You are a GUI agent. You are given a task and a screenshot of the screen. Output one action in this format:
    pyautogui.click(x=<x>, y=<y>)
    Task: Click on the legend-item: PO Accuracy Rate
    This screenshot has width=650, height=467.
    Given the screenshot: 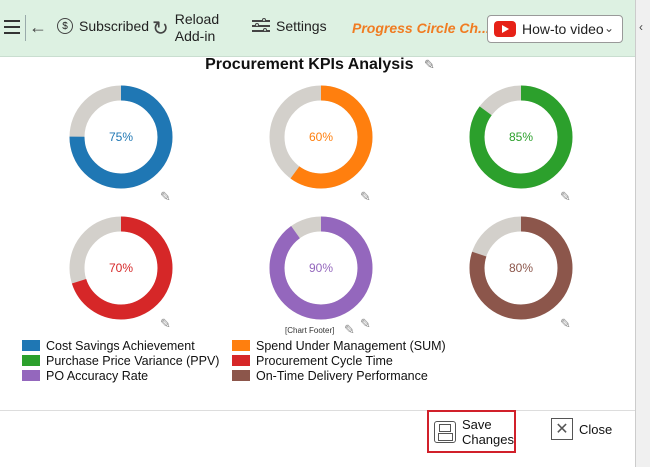 What is the action you would take?
    pyautogui.click(x=120, y=375)
    